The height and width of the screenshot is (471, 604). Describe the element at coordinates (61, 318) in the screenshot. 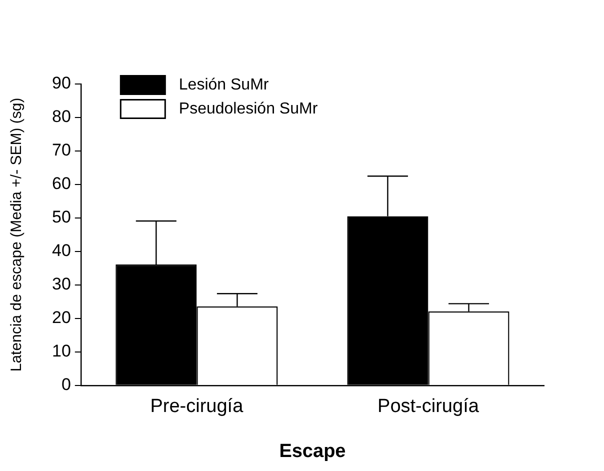

I see `y-tick-label: 20` at that location.